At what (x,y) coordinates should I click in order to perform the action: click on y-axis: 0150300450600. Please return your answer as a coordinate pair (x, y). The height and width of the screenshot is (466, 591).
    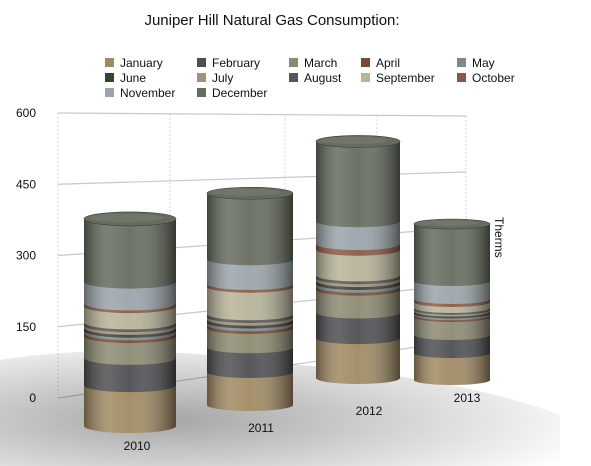
    Looking at the image, I should click on (26, 255).